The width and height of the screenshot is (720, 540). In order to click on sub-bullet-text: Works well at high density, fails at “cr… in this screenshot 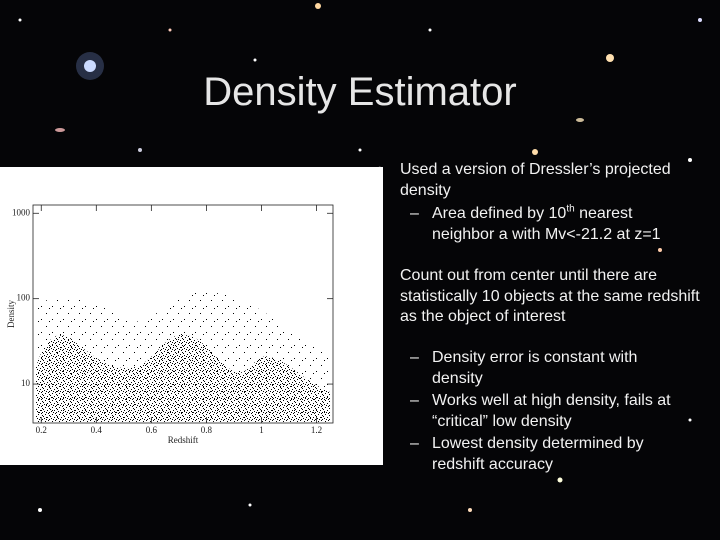, I will do `click(551, 411)`.